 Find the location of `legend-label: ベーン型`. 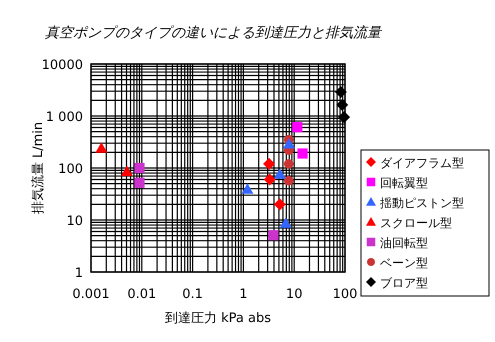

legend-label: ベーン型 is located at coordinates (404, 263).